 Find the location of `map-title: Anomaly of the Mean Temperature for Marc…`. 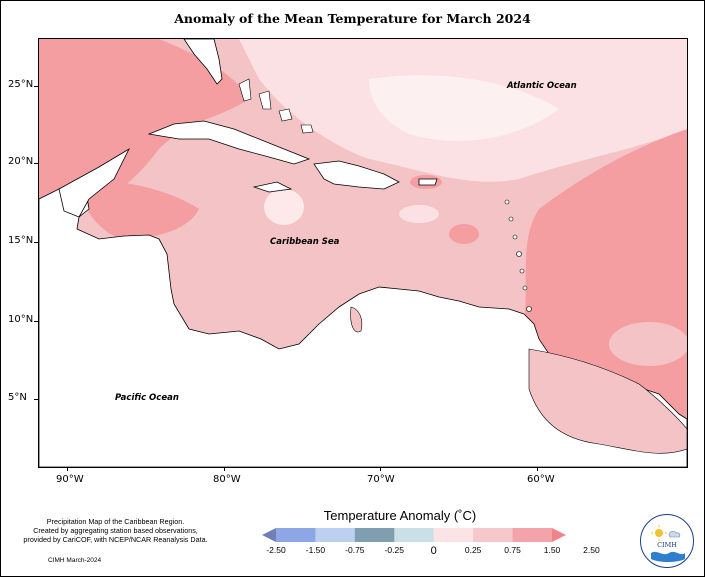

map-title: Anomaly of the Mean Temperature for Marc… is located at coordinates (352, 18).